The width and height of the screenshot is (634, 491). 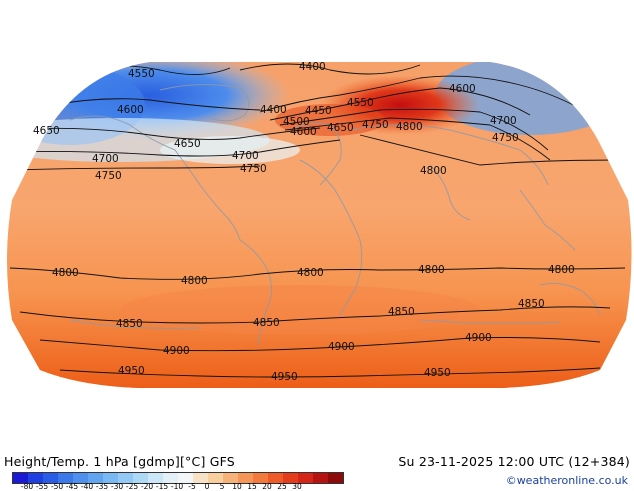 What do you see at coordinates (72, 486) in the screenshot?
I see `color-legend-label: -45` at bounding box center [72, 486].